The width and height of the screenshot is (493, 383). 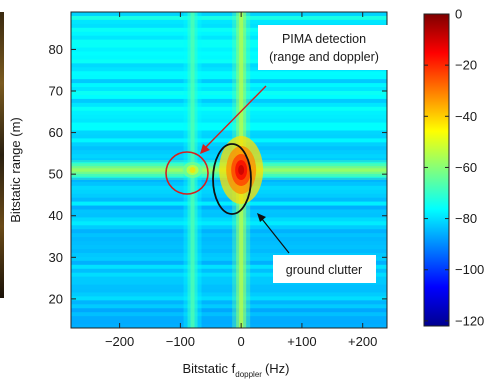 I want to click on colorbar-tick-label: 0, so click(x=458, y=14).